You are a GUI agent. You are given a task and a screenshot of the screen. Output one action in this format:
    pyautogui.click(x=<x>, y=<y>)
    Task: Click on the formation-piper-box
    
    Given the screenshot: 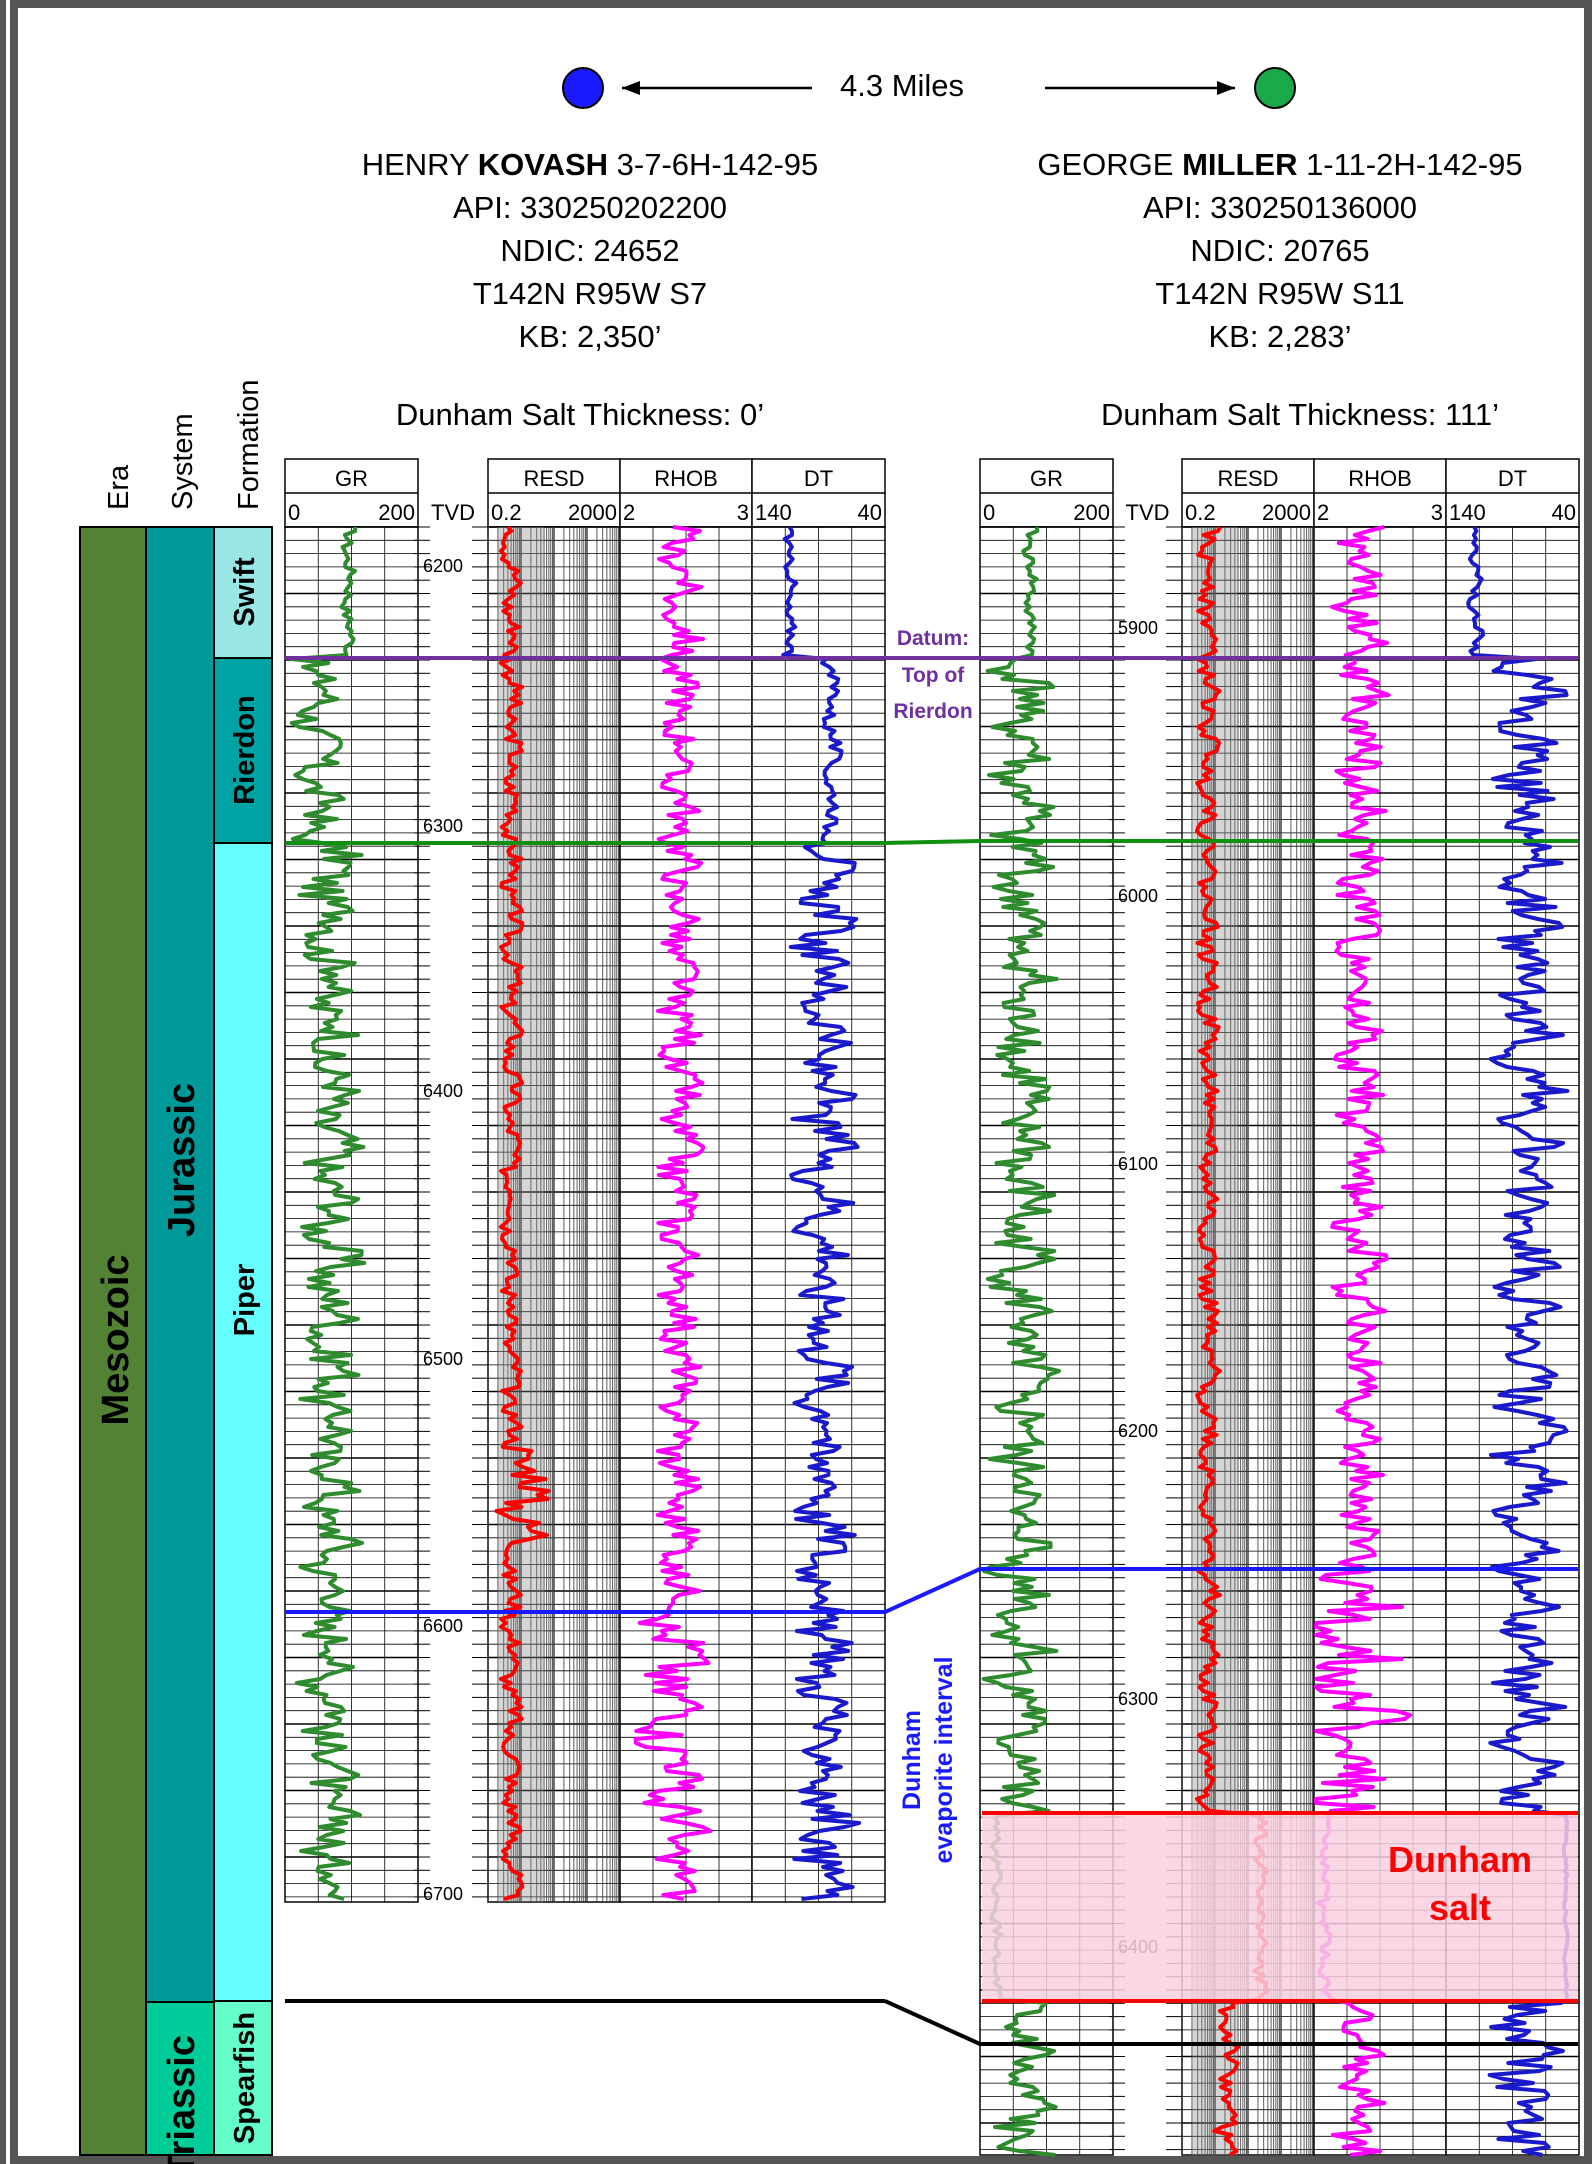 What is the action you would take?
    pyautogui.click(x=243, y=1422)
    